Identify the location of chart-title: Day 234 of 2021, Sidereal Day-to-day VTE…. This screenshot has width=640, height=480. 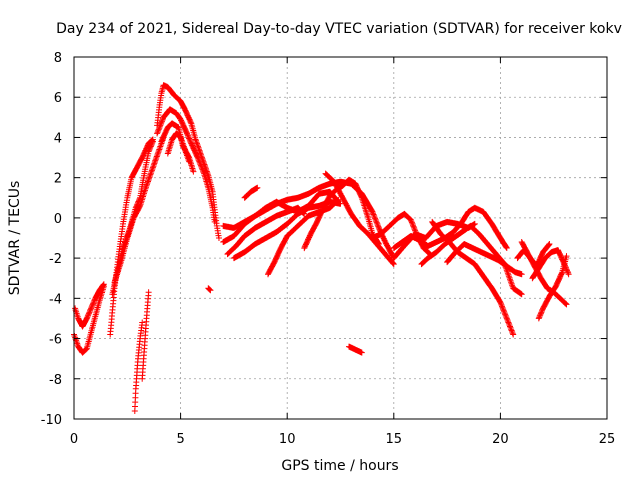
(339, 29).